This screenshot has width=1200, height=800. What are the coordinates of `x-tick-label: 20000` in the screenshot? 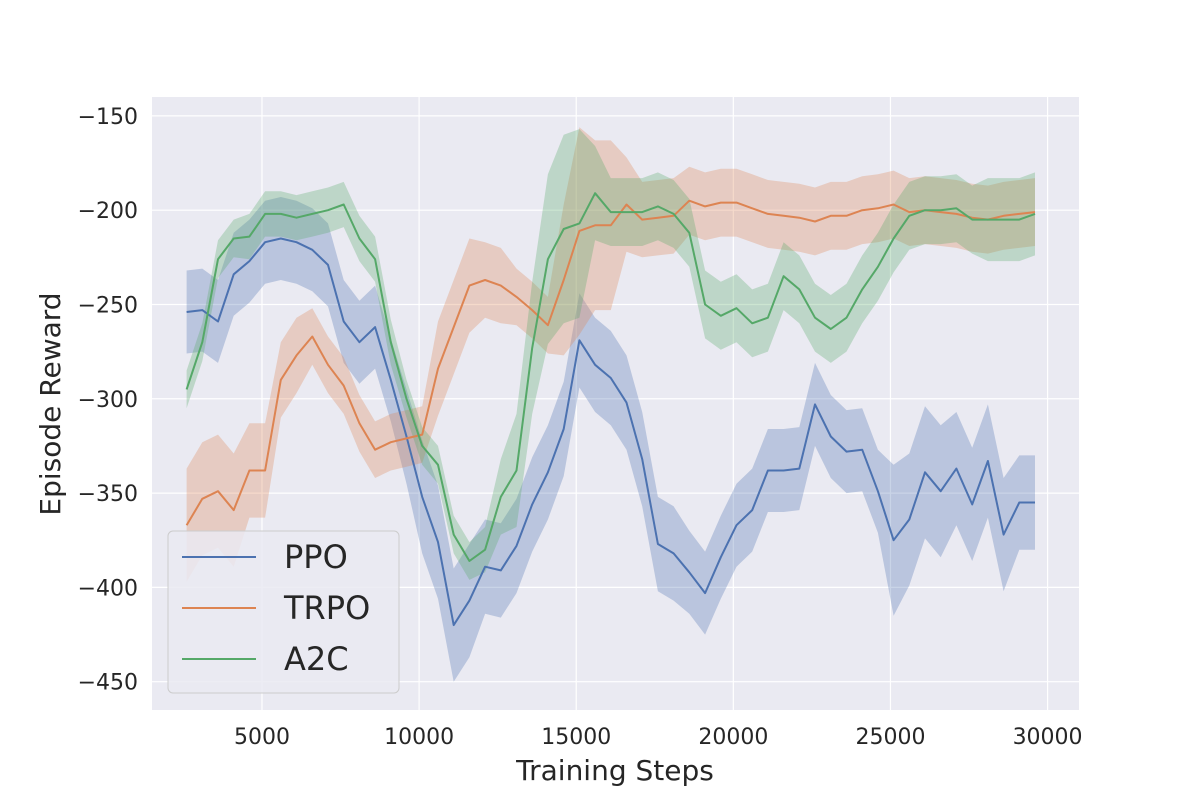 It's located at (733, 737).